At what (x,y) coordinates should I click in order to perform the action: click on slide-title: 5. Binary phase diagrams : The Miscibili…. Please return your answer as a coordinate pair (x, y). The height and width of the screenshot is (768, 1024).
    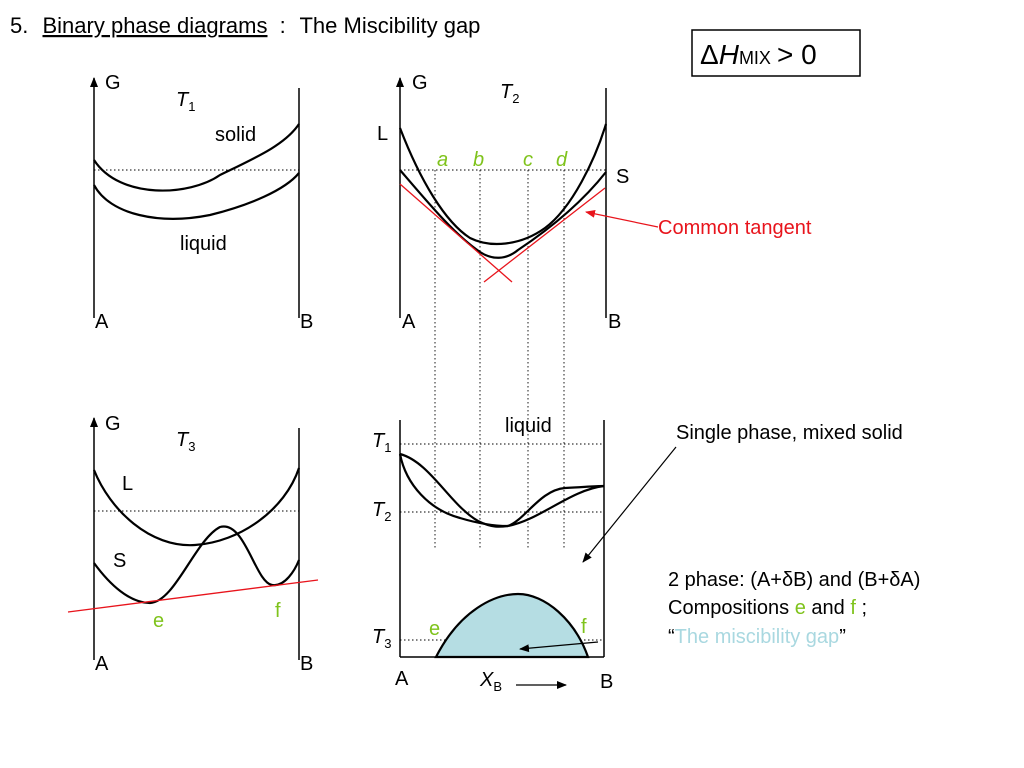
    Looking at the image, I should click on (245, 25).